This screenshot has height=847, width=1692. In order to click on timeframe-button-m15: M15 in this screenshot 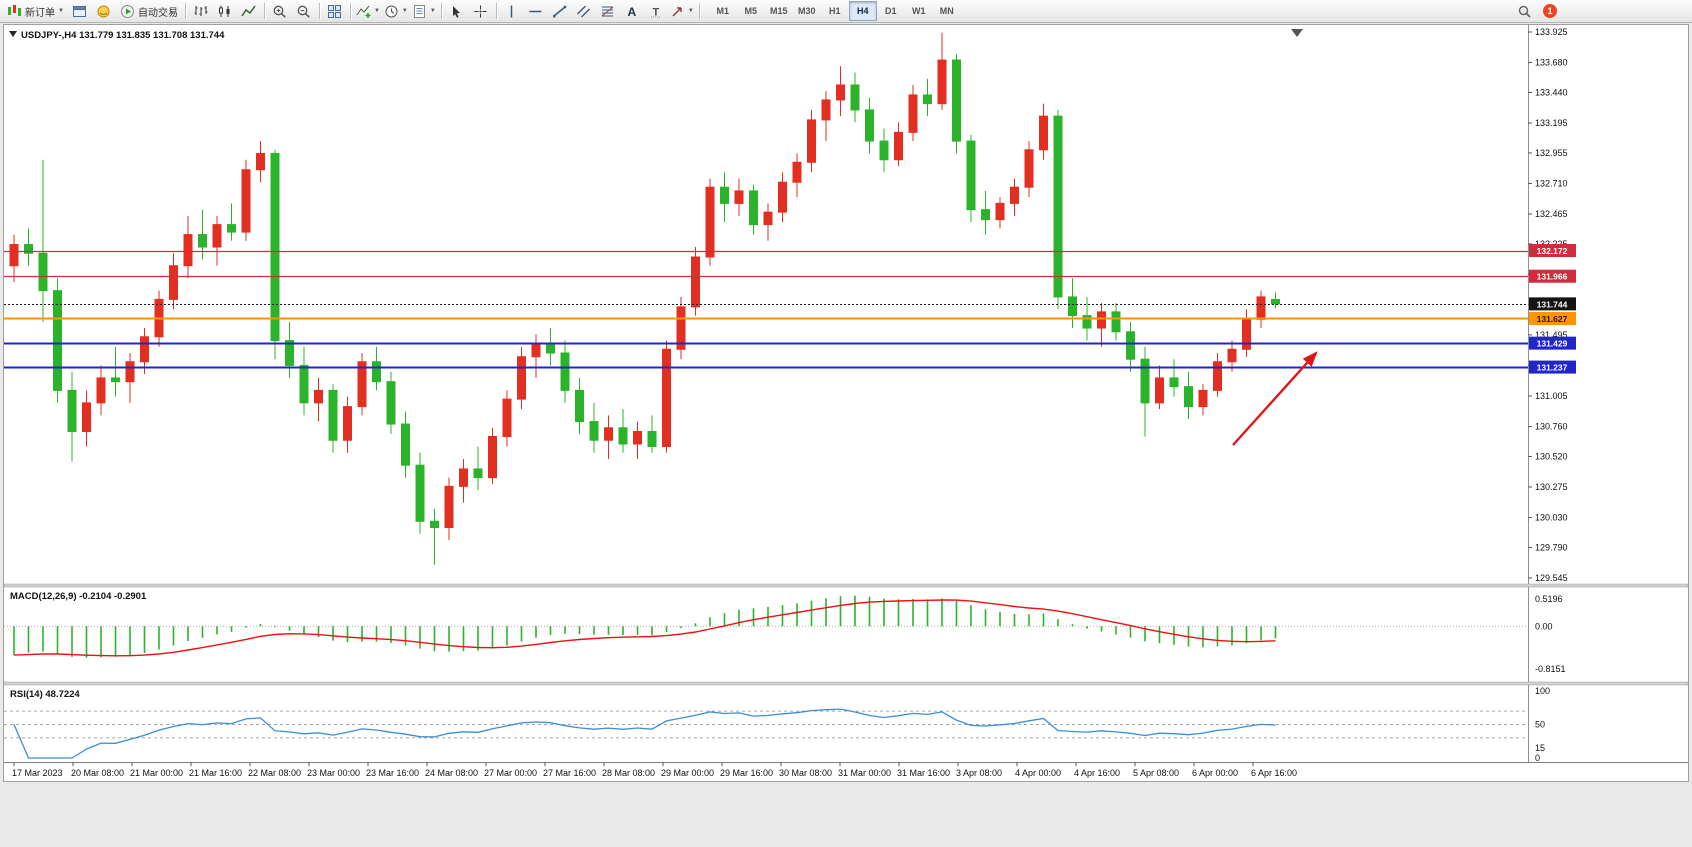, I will do `click(779, 11)`.